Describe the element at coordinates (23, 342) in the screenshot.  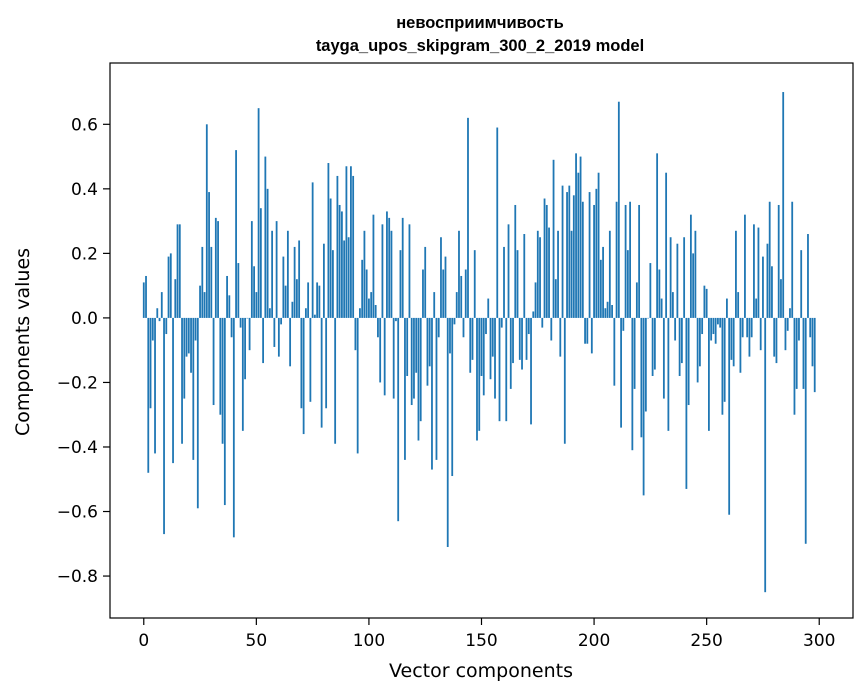
I see `y-axis-label: Components values` at that location.